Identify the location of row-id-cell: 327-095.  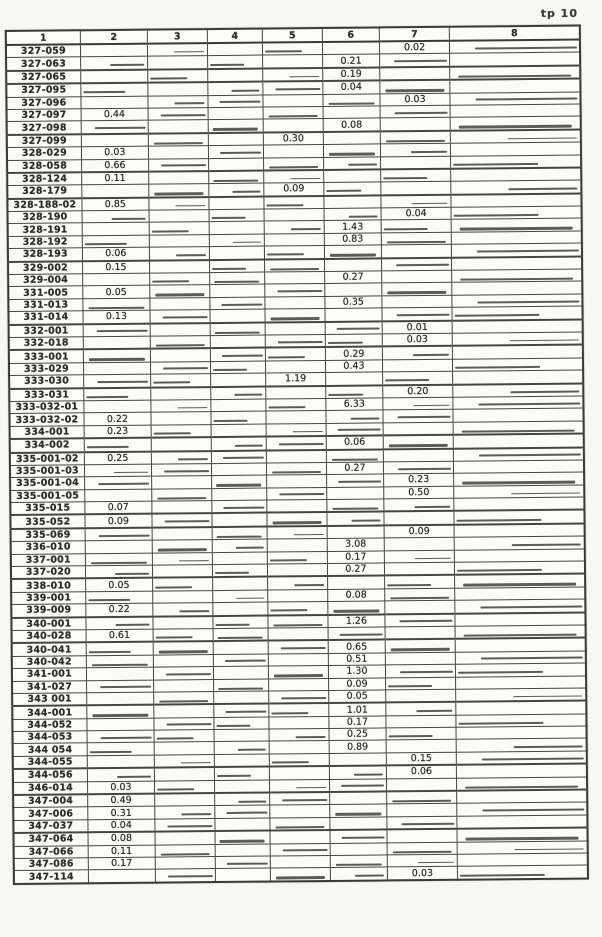
(43, 90).